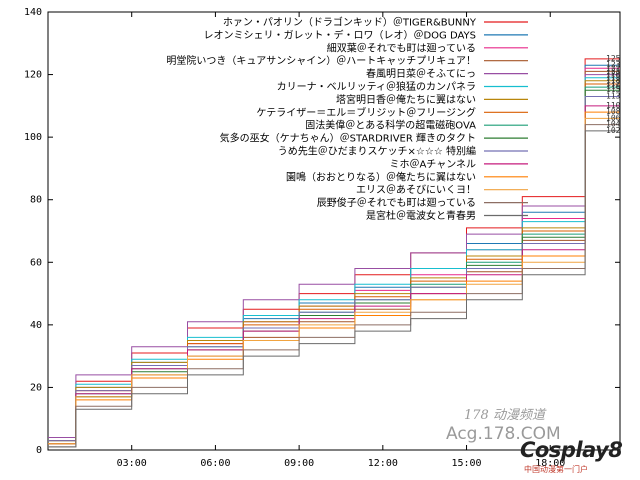 The height and width of the screenshot is (480, 640). Describe the element at coordinates (416, 190) in the screenshot. I see `legend-label: エリス＠あそびにいくヨ！` at that location.